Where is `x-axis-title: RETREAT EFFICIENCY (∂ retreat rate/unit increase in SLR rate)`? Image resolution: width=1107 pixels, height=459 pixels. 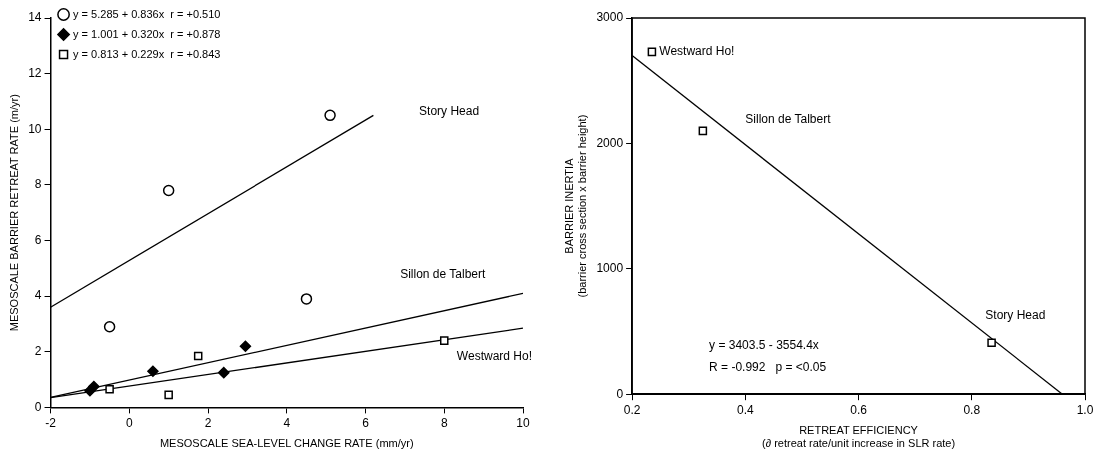
x-axis-title: RETREAT EFFICIENCY (∂ retreat rate/unit increase in SLR rate) is located at coordinates (858, 437).